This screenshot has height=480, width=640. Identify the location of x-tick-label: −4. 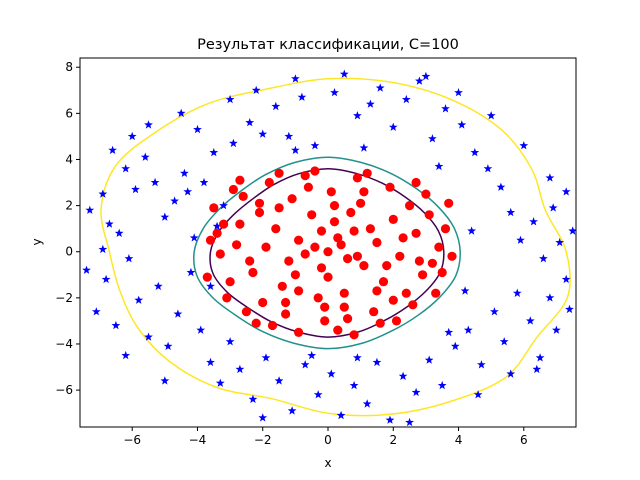
(198, 440).